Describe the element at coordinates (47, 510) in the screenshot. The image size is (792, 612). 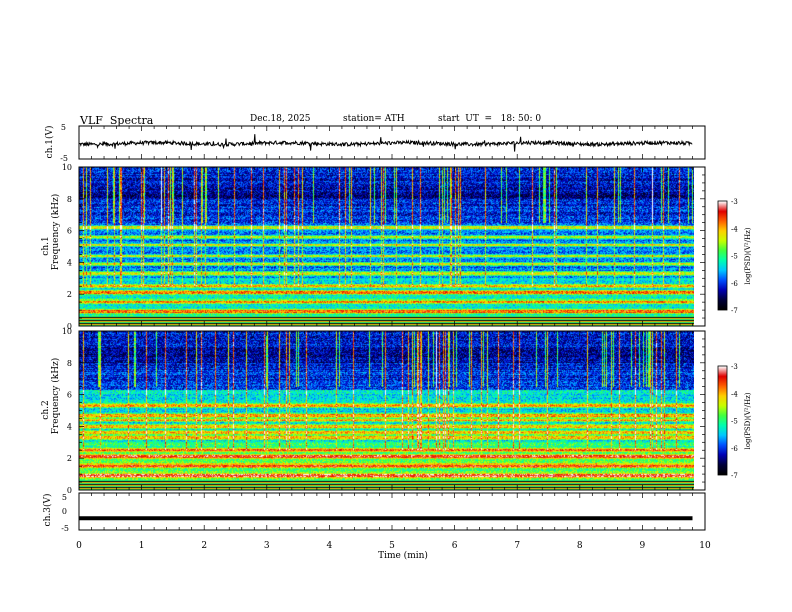
I see `ch3-ylabel: ch.3(V)` at that location.